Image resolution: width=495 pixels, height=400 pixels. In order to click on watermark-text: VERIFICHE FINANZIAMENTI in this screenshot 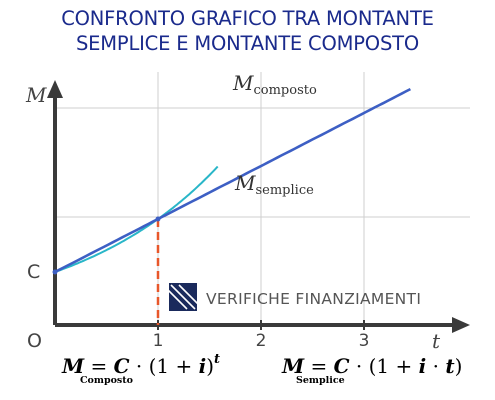, I will do `click(313, 299)`.